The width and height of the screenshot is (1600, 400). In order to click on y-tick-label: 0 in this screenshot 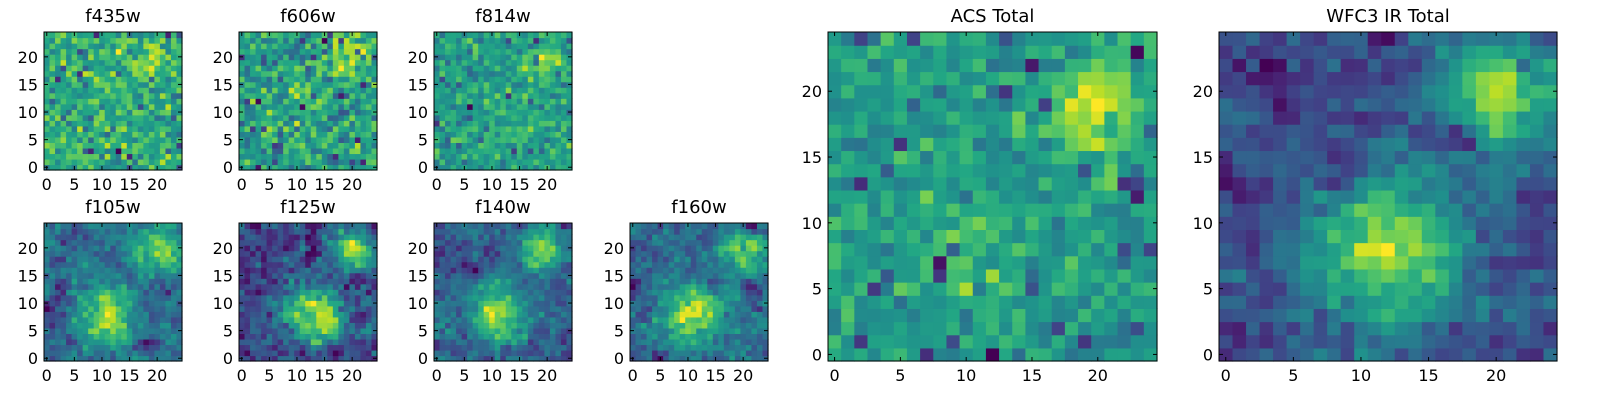, I will do `click(228, 167)`.